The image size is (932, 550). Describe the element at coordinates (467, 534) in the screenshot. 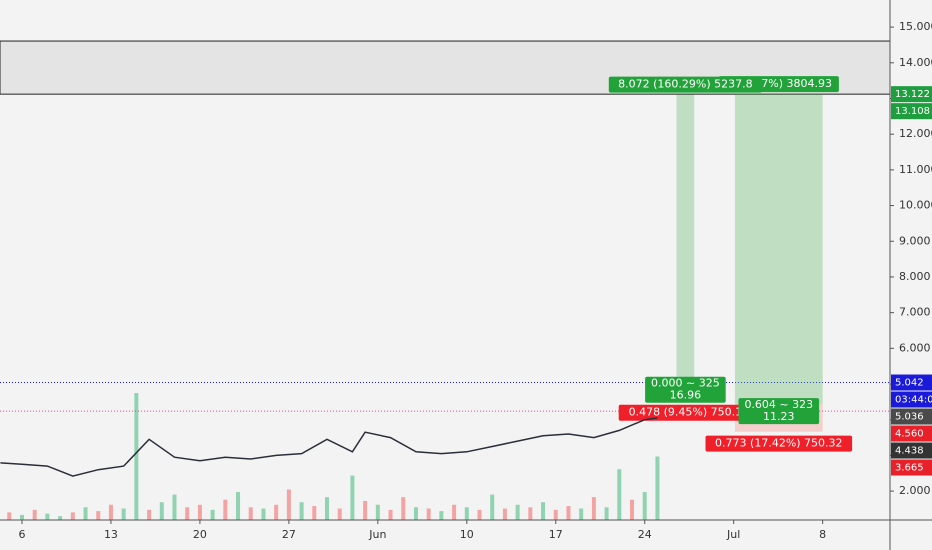

I see `x-tick-label: 10` at that location.